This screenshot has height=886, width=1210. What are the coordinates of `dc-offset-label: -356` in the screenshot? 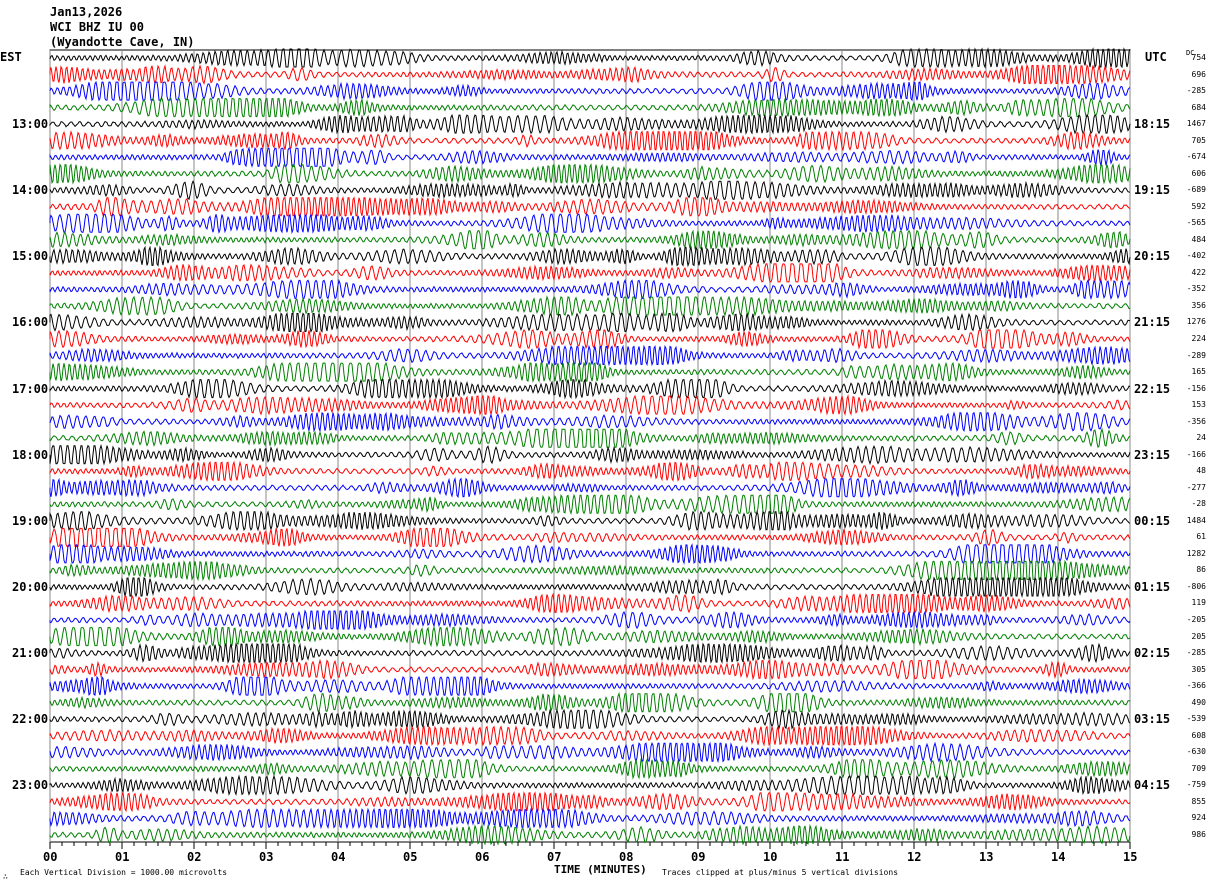 It's located at (1196, 421).